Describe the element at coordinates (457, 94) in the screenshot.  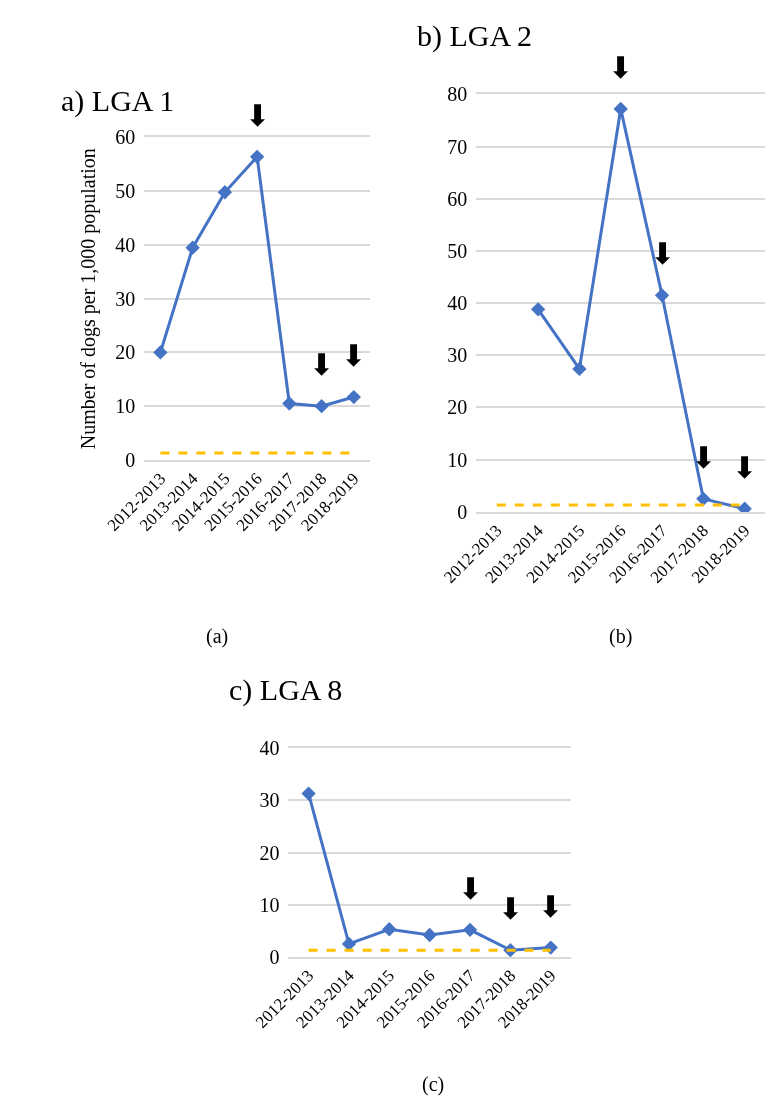
I see `y-tick-label: 80` at that location.